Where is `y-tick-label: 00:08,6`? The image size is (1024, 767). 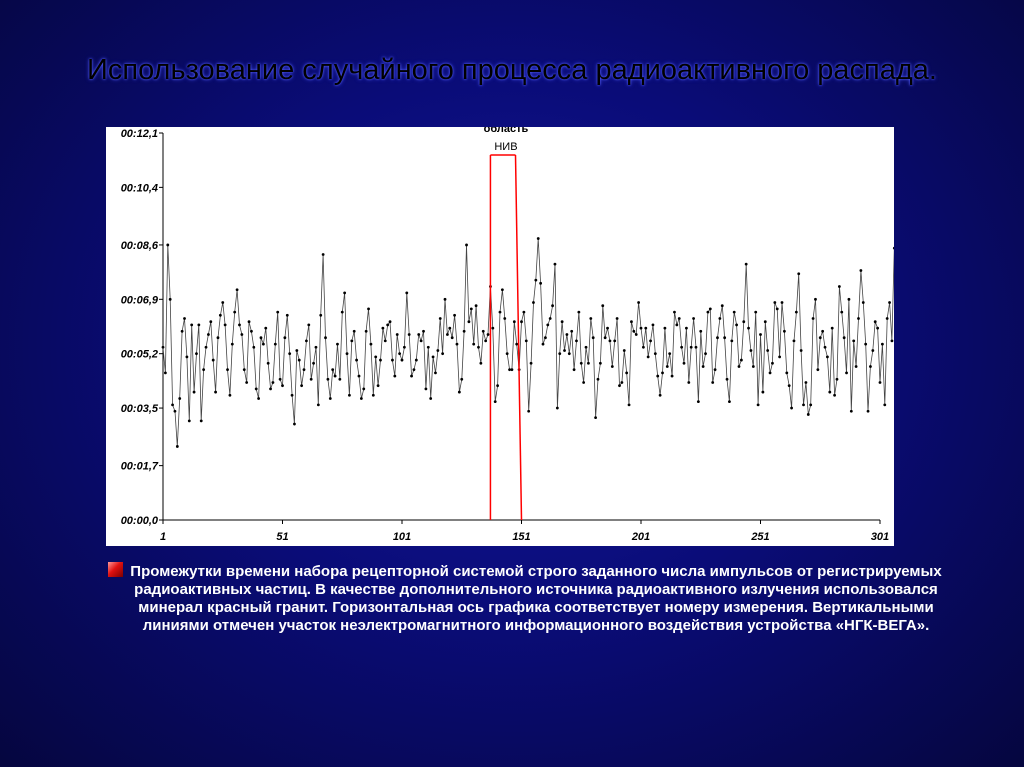 y-tick-label: 00:08,6 is located at coordinates (140, 246).